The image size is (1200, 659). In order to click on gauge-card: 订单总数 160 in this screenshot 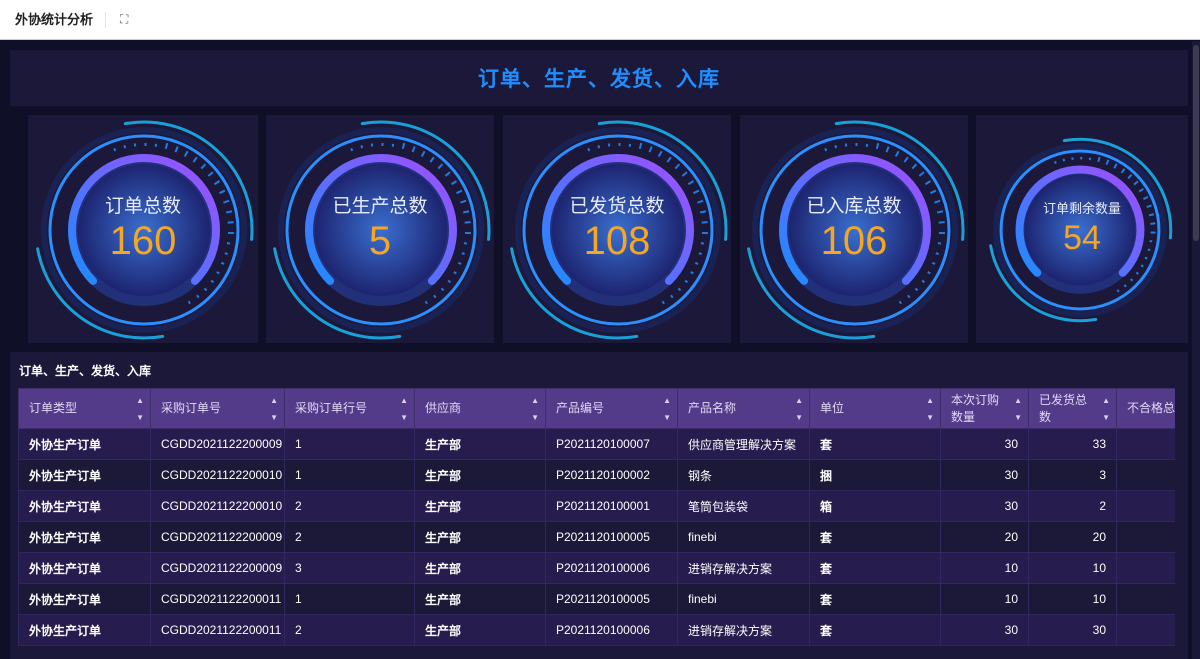, I will do `click(143, 229)`.